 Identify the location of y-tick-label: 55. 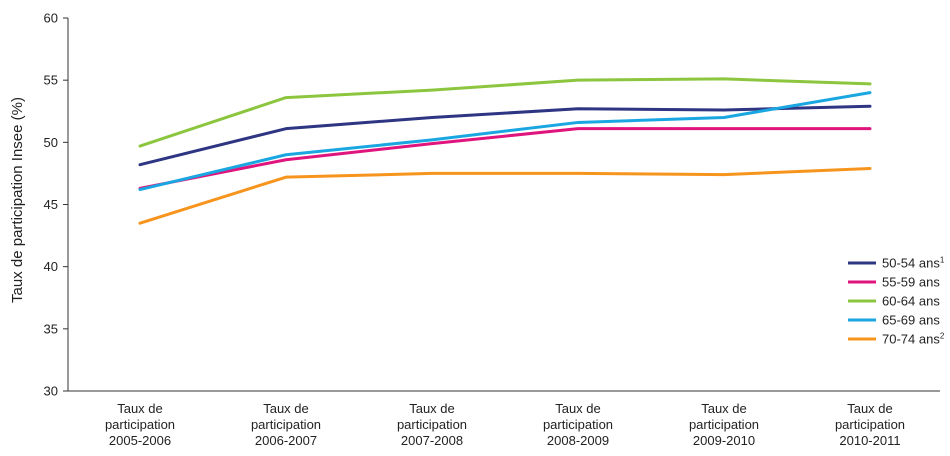
(51, 80).